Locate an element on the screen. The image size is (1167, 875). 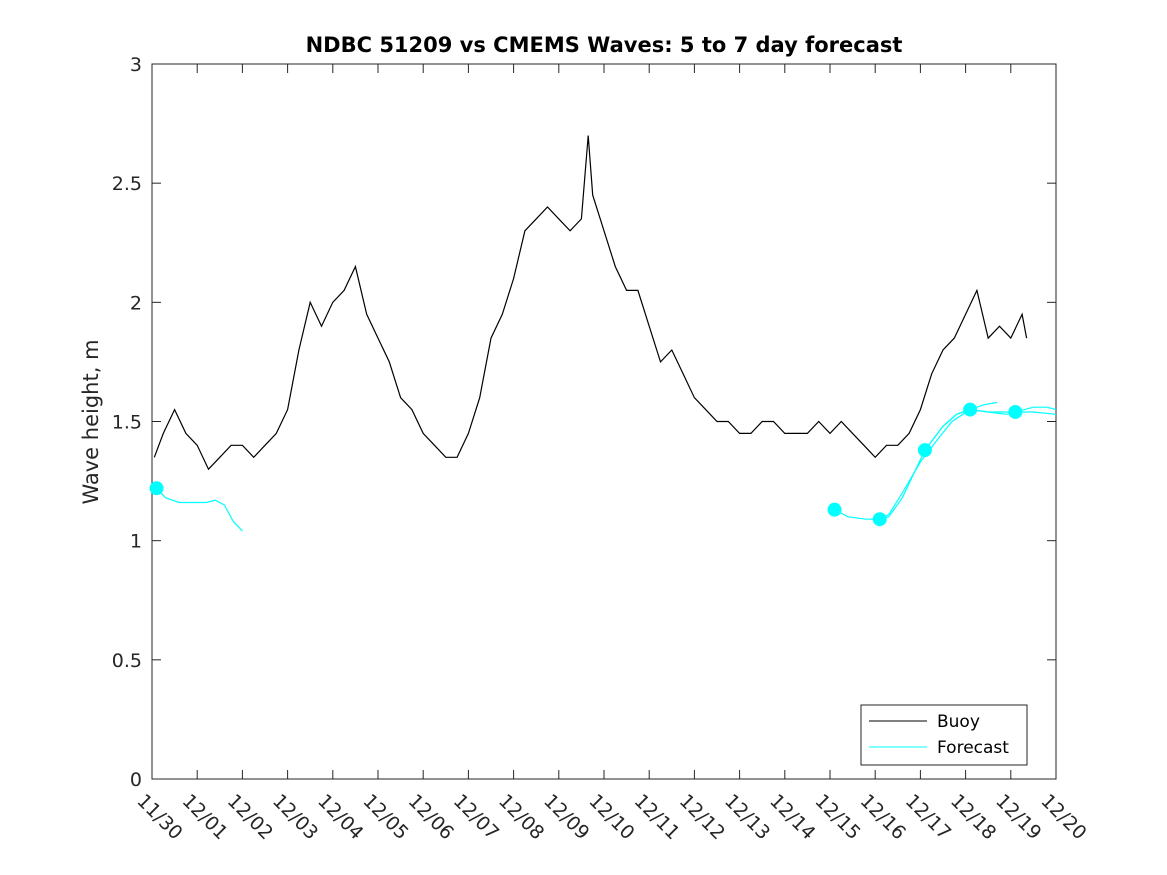
legend-buoy-label: Buoy is located at coordinates (958, 722).